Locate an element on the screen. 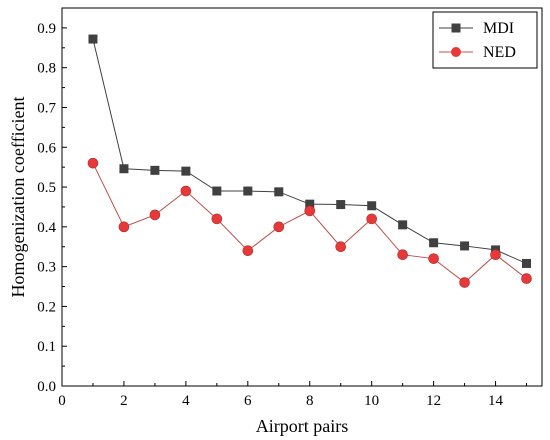 The height and width of the screenshot is (440, 550). y-tick-label: 0.6 is located at coordinates (46, 148).